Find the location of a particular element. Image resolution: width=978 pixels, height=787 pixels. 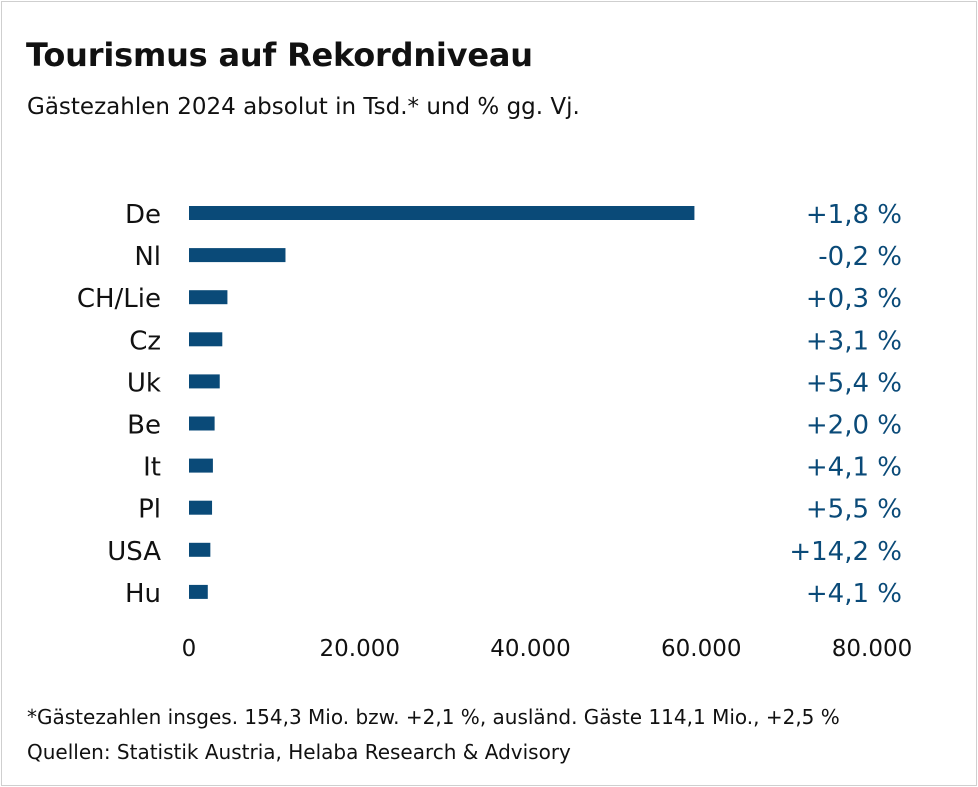

x-tick-label: 60.000 is located at coordinates (701, 649).